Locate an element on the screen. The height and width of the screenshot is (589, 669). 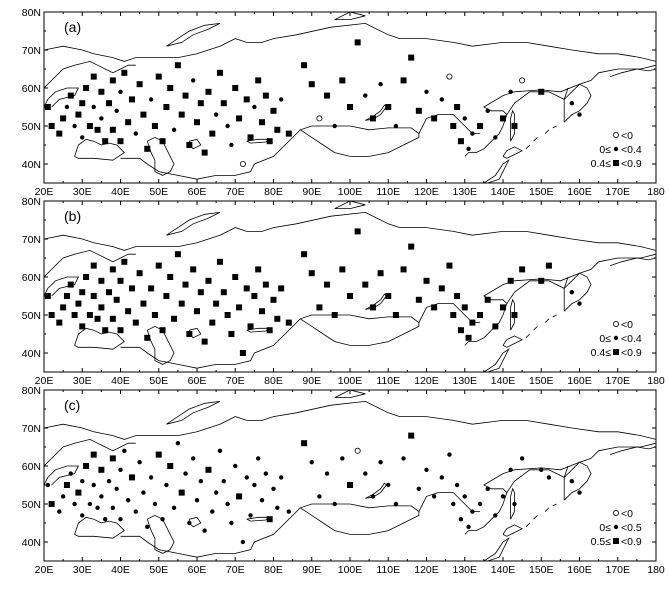
x-tick-label: 160E is located at coordinates (579, 192).